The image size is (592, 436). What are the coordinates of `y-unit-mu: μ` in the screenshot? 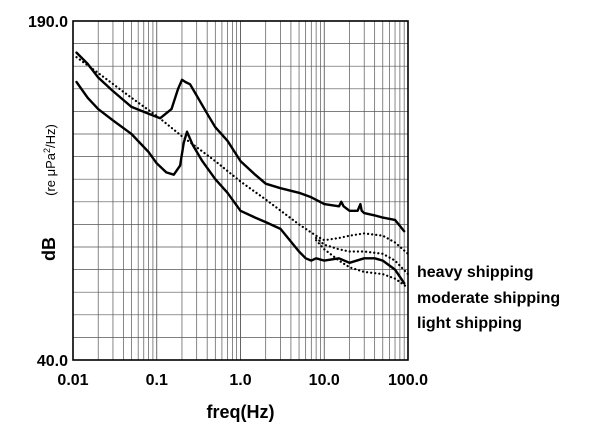 It's located at (50, 173).